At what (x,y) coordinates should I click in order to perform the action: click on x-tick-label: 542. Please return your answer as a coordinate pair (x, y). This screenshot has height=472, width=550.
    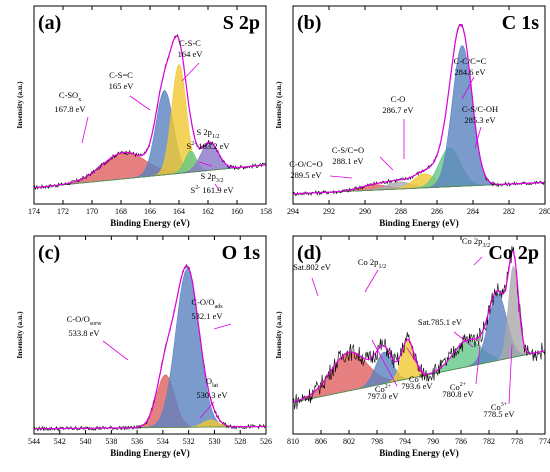
    Looking at the image, I should click on (60, 441).